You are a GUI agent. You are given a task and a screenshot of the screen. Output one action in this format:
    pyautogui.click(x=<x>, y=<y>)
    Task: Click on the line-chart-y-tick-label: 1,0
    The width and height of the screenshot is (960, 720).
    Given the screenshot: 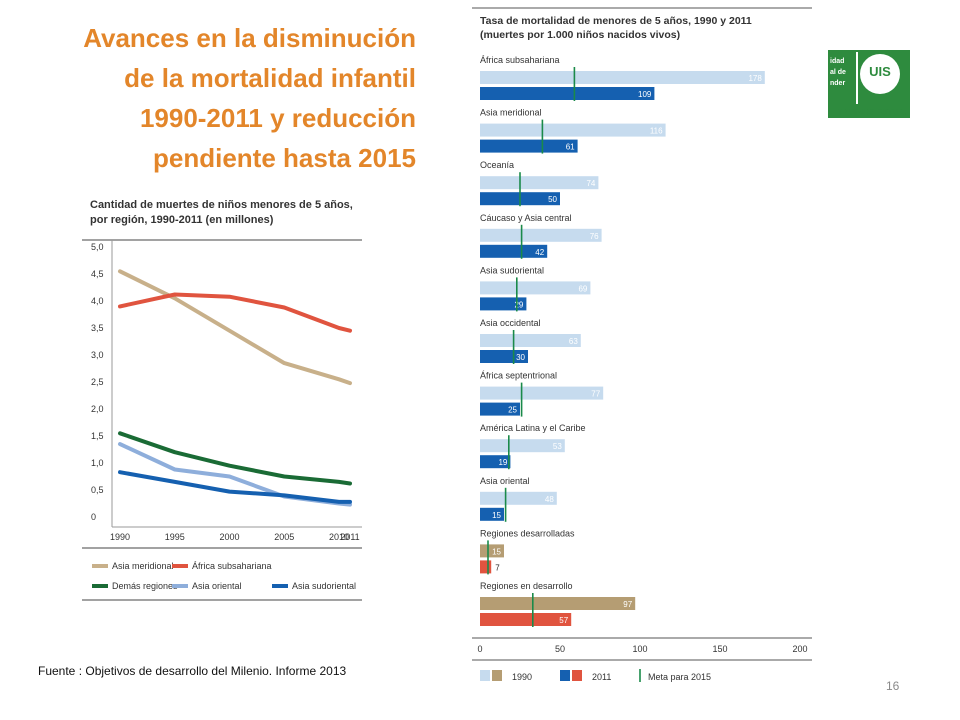 What is the action you would take?
    pyautogui.click(x=97, y=463)
    